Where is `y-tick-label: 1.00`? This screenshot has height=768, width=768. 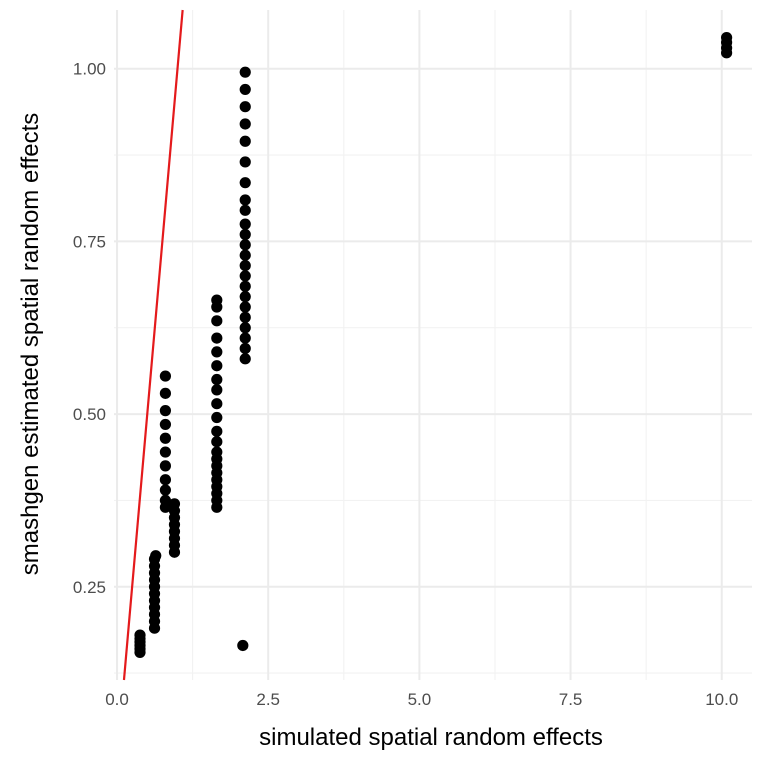
y-tick-label: 1.00 is located at coordinates (89, 69).